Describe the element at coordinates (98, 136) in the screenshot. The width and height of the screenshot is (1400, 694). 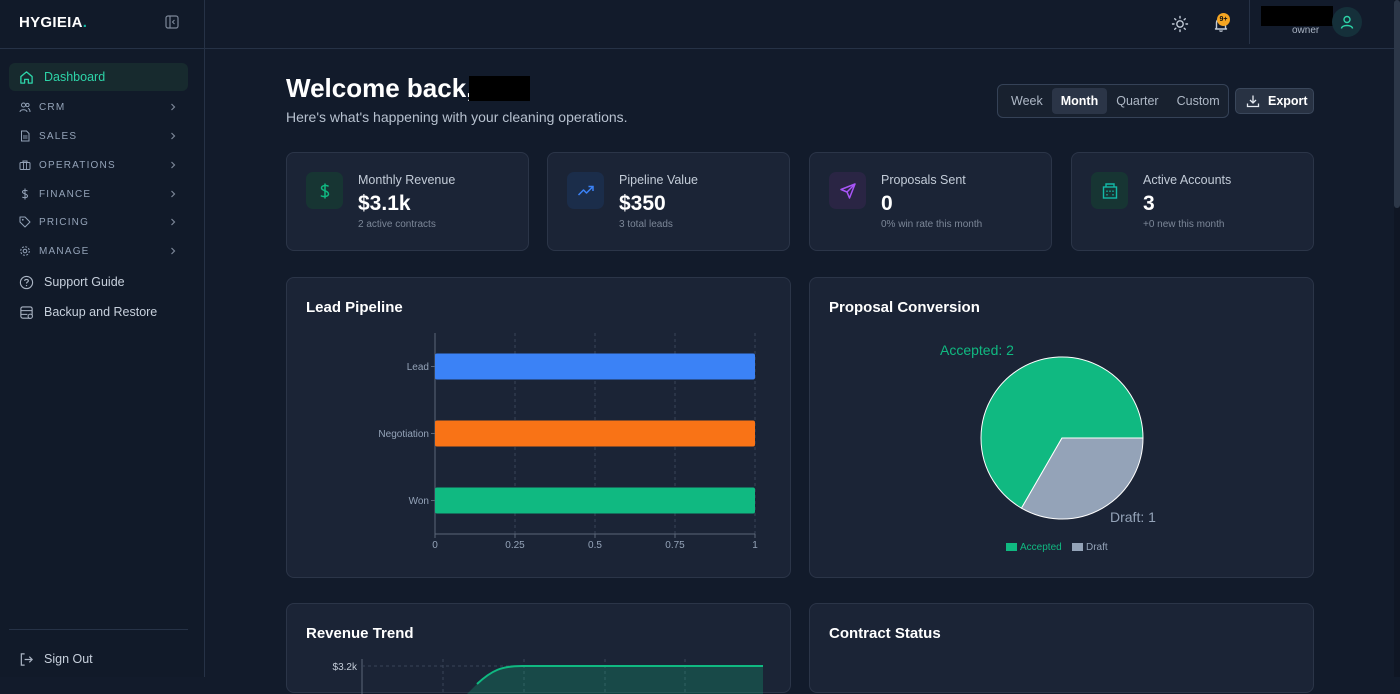
I see `sidebar-item-sales: SALES` at that location.